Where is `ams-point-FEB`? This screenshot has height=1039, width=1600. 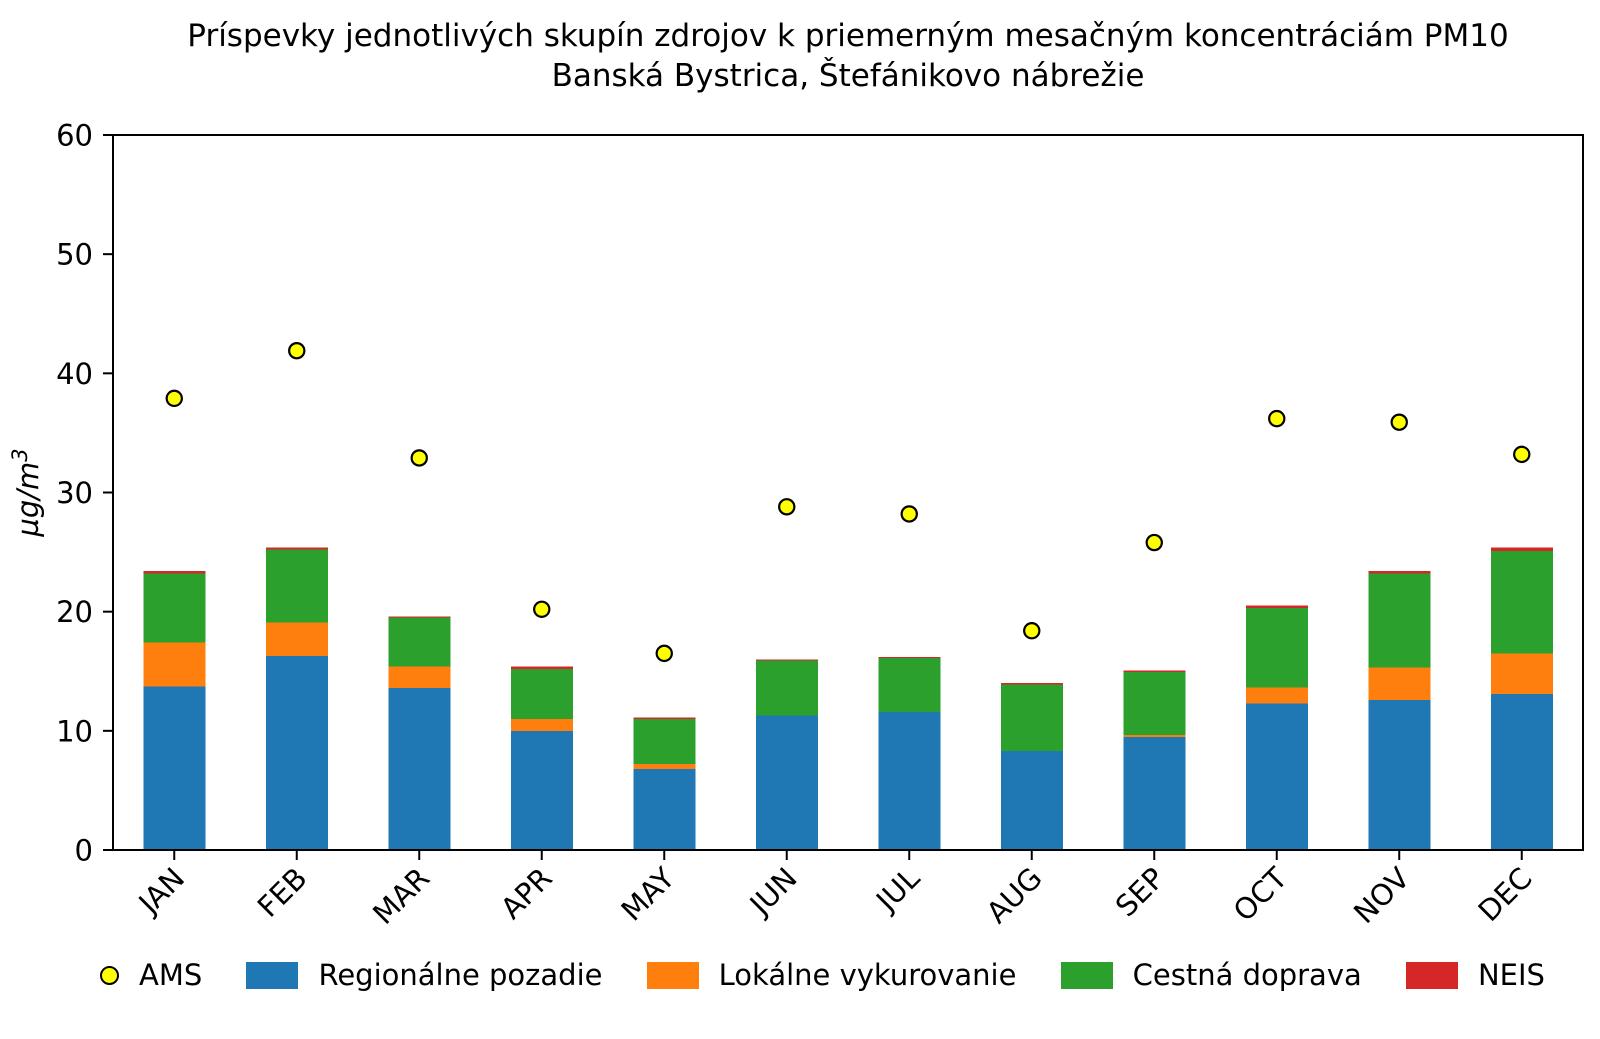
ams-point-FEB is located at coordinates (297, 350).